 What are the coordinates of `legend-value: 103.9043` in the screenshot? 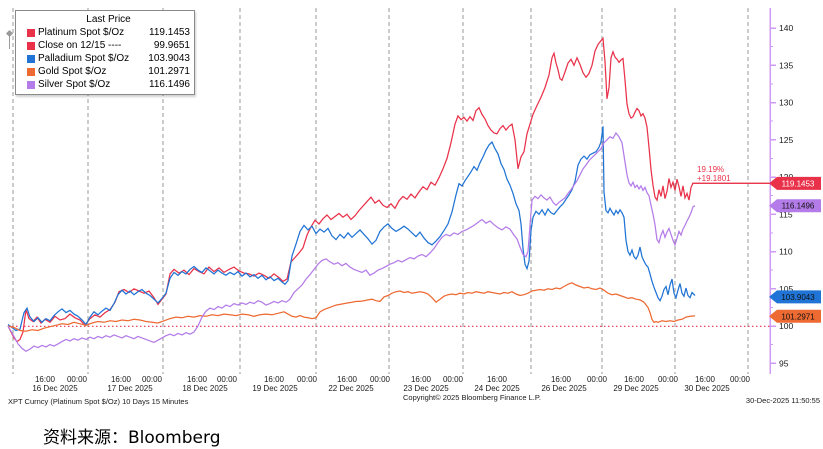 It's located at (169, 58).